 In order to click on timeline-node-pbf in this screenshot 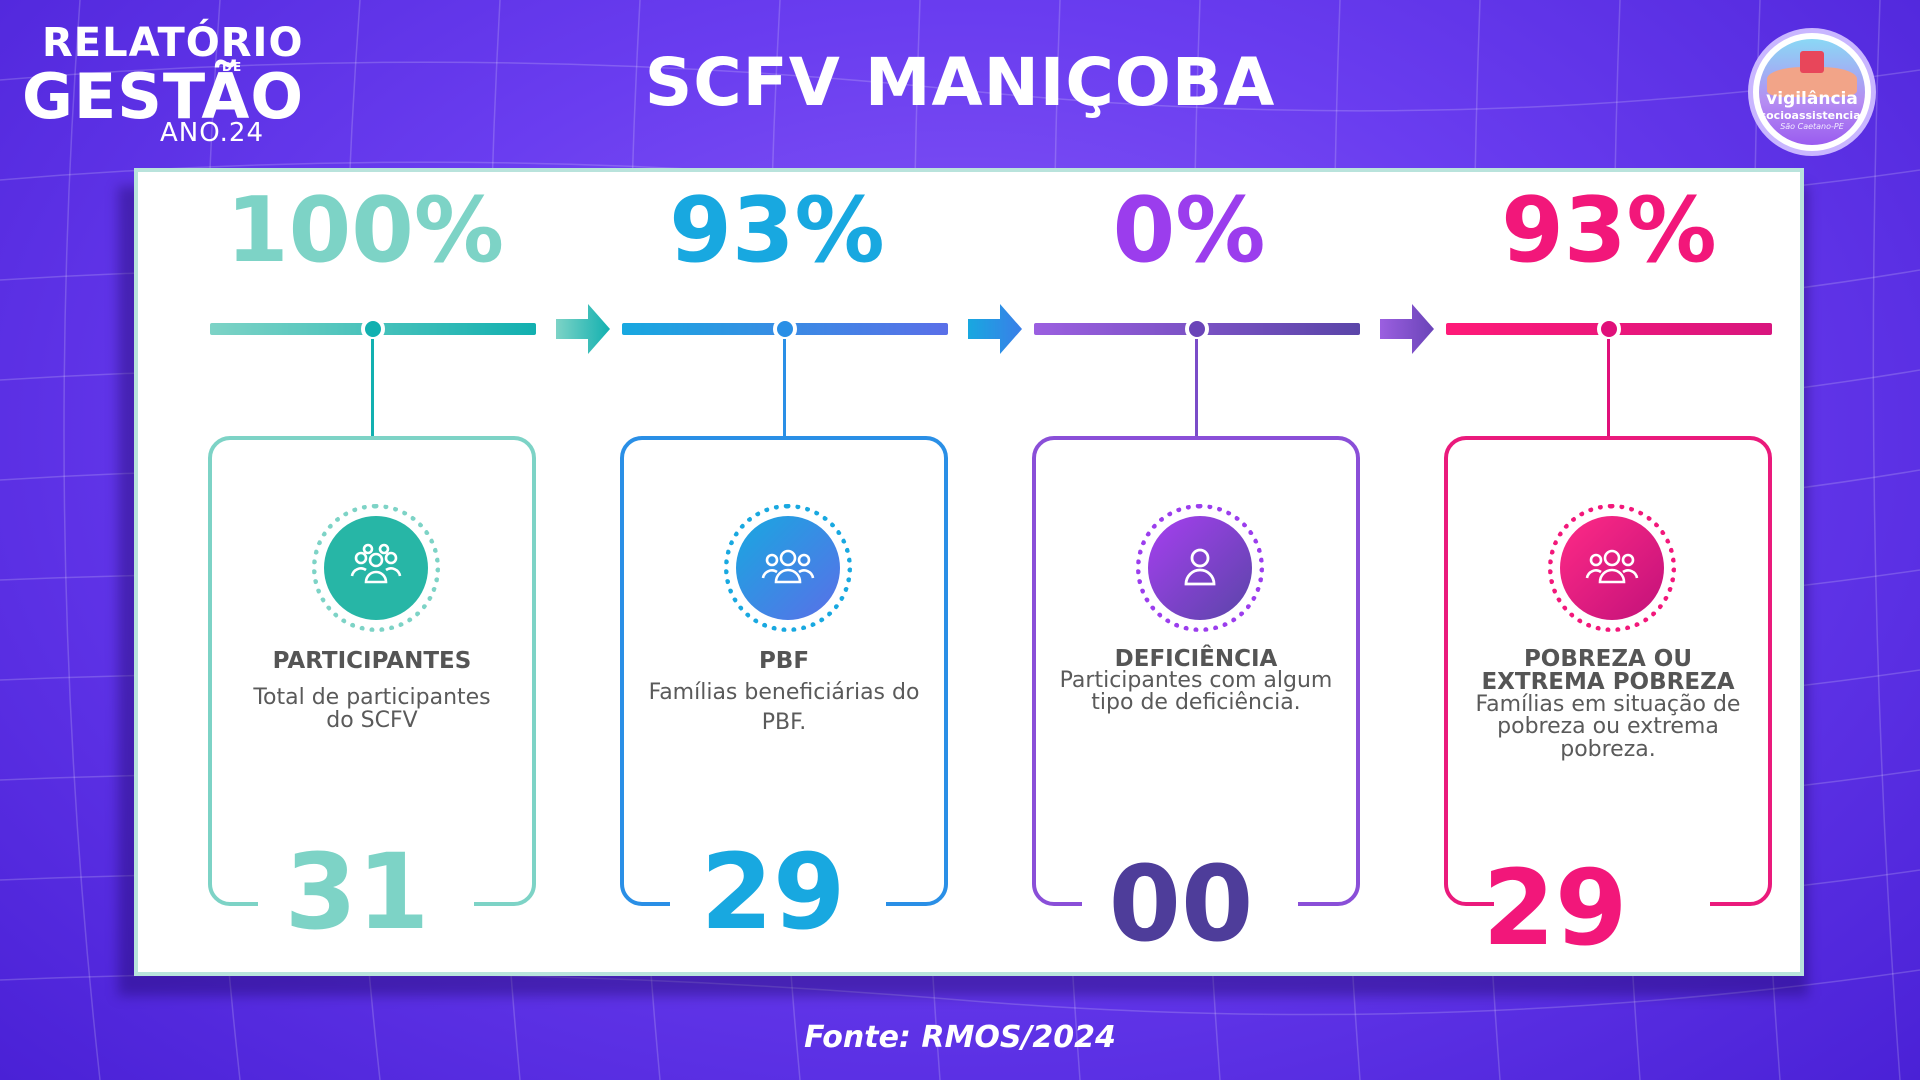, I will do `click(785, 329)`.